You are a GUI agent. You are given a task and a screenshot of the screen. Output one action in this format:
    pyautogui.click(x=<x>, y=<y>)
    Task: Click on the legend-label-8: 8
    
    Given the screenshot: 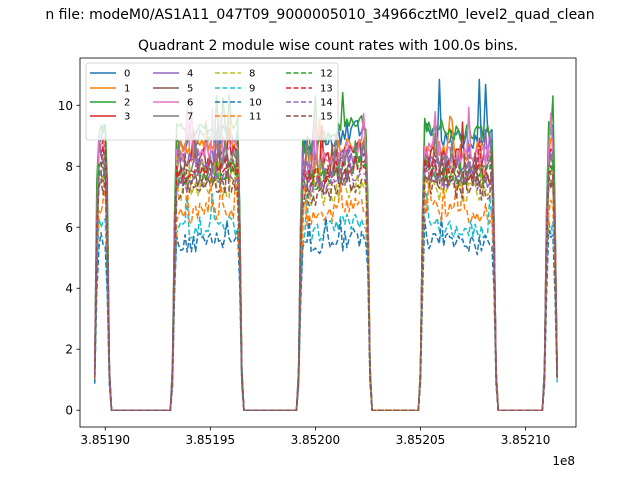 What is the action you would take?
    pyautogui.click(x=252, y=74)
    